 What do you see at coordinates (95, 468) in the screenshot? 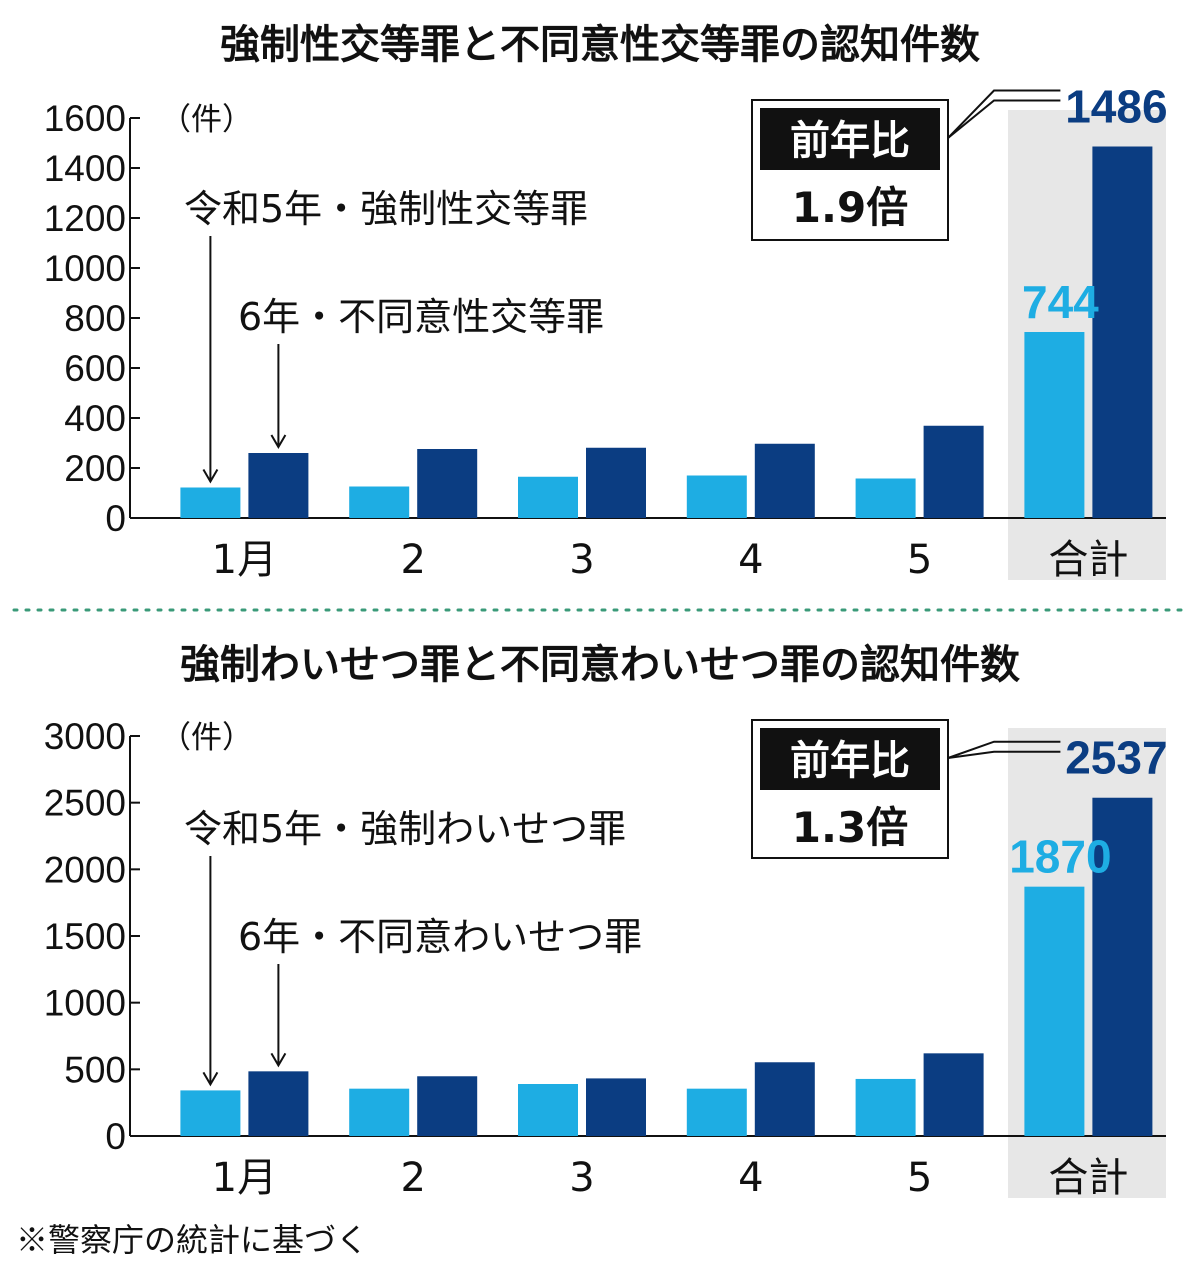
I see `y-tick-label: 200` at bounding box center [95, 468].